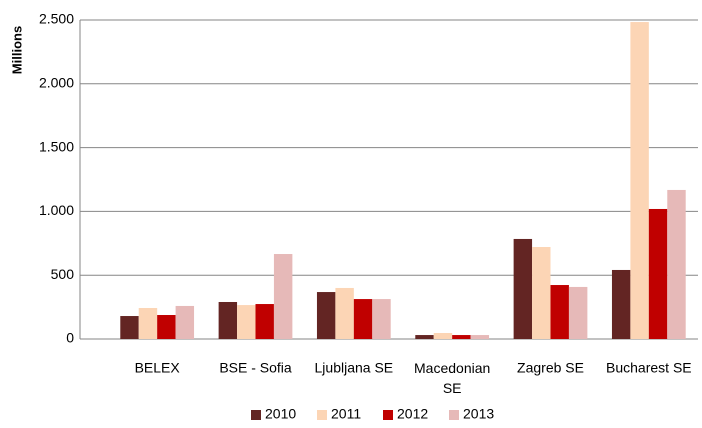 The width and height of the screenshot is (702, 428). Describe the element at coordinates (478, 414) in the screenshot. I see `legend-label: 2013` at that location.